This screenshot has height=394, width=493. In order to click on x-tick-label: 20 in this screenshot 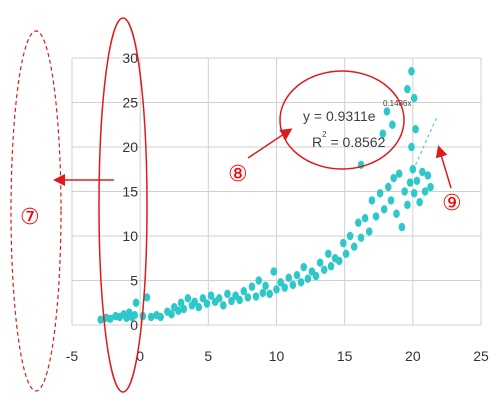, I will do `click(413, 356)`.